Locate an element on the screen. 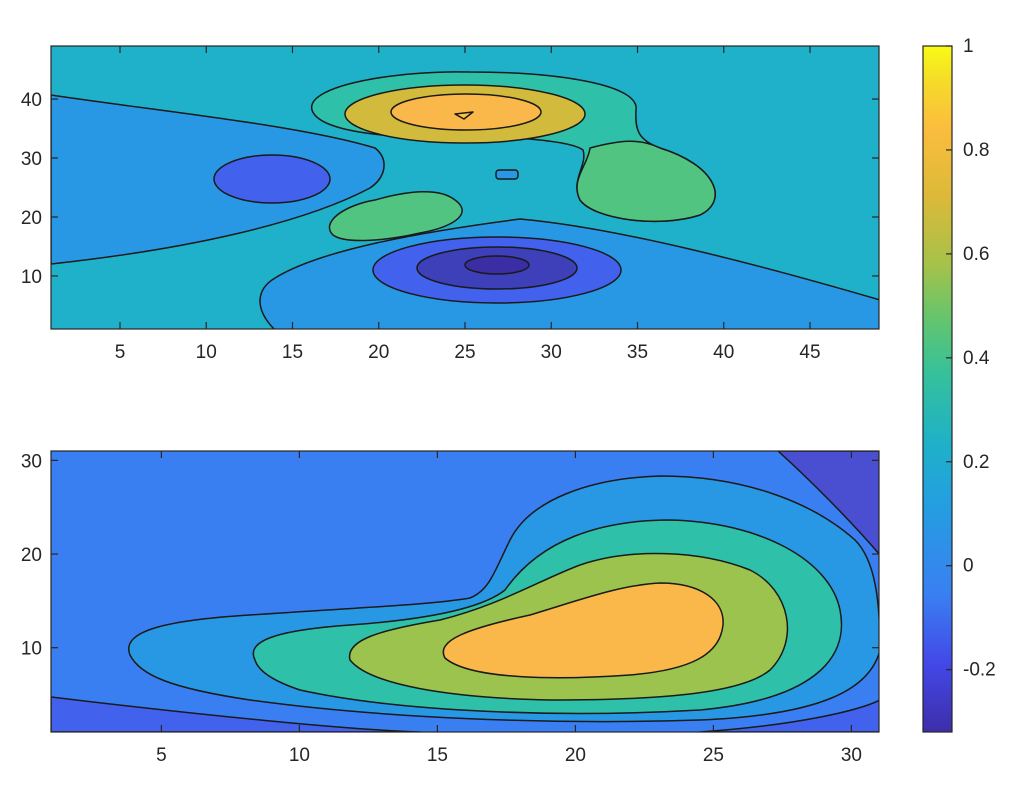  top-plot-x-tick-labels: 5 10 15 20 25 30 35 40 45 is located at coordinates (468, 352).